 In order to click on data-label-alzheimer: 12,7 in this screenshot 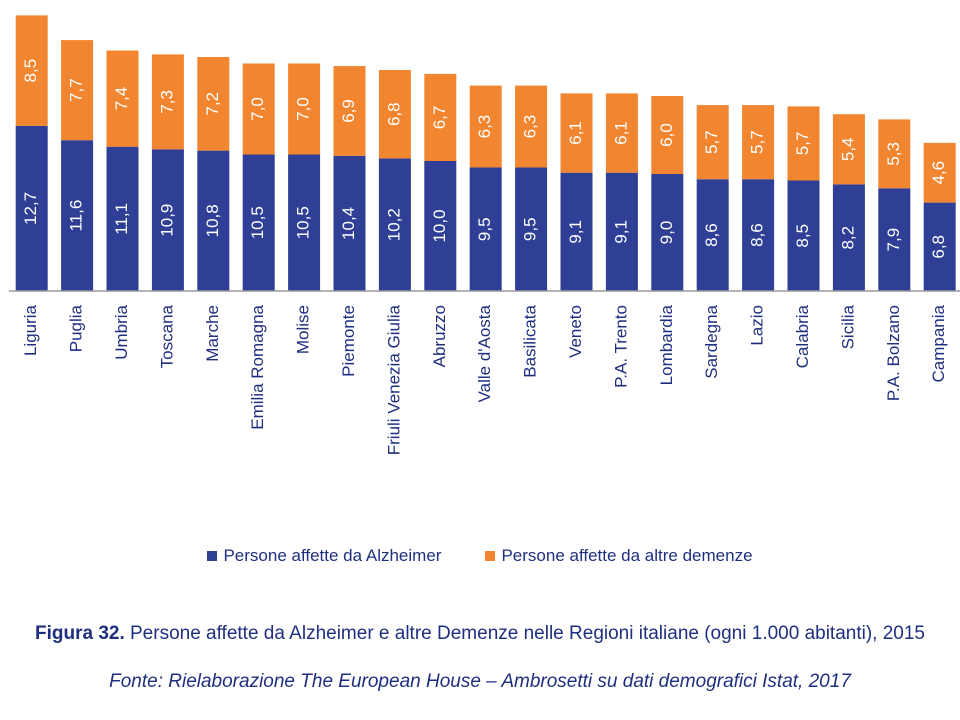, I will do `click(30, 208)`.